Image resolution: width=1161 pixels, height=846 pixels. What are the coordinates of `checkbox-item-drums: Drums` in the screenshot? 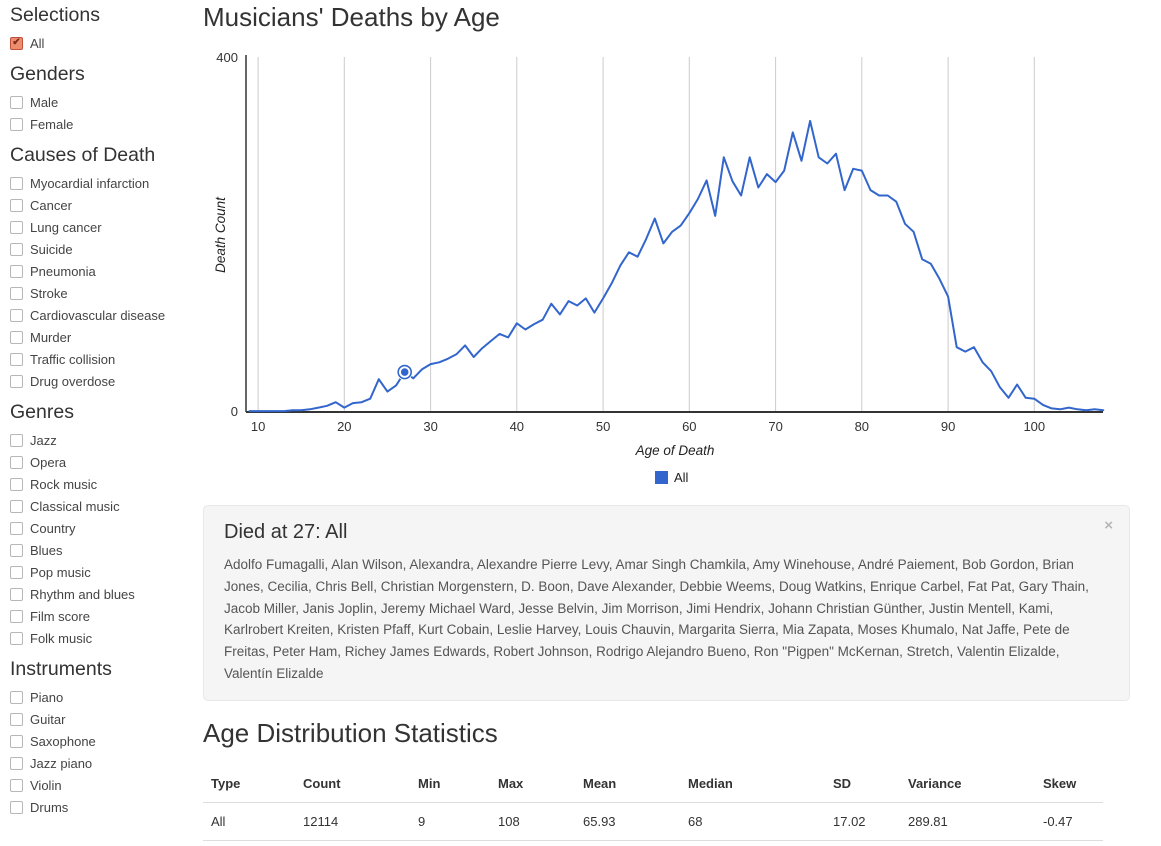 It's located at (106, 807).